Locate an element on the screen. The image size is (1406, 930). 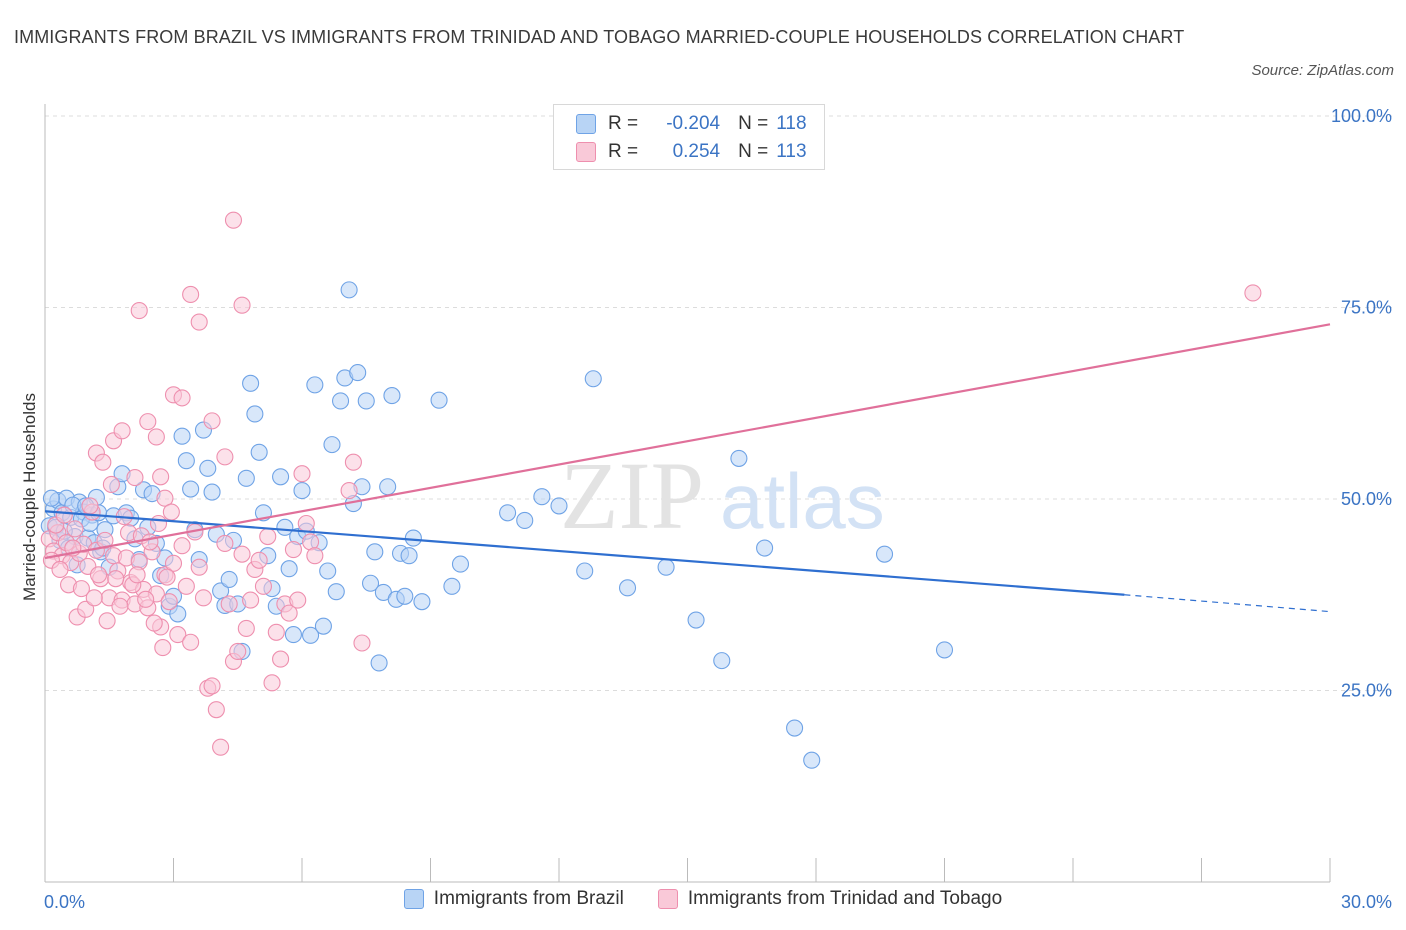
y-tick-labels: 100.0% 75.0% 50.0% 25.0% is located at coordinates (1361, 403).